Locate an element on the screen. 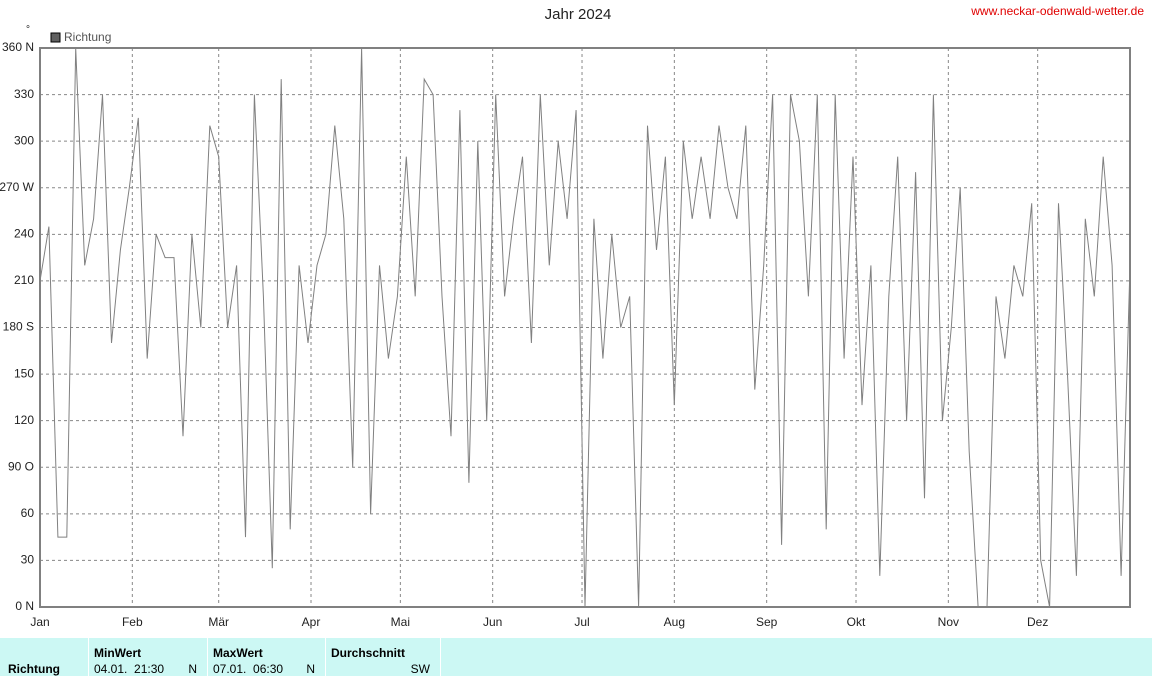 This screenshot has height=676, width=1152. row-label-cell: Richtung is located at coordinates (44, 657).